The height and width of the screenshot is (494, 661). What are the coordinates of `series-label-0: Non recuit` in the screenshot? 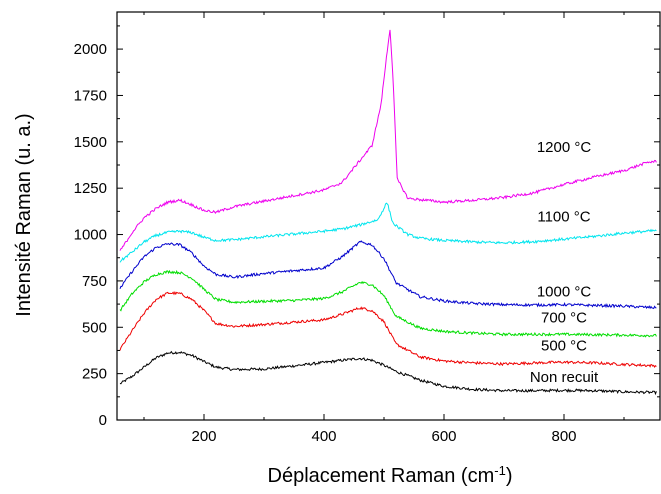 It's located at (564, 377).